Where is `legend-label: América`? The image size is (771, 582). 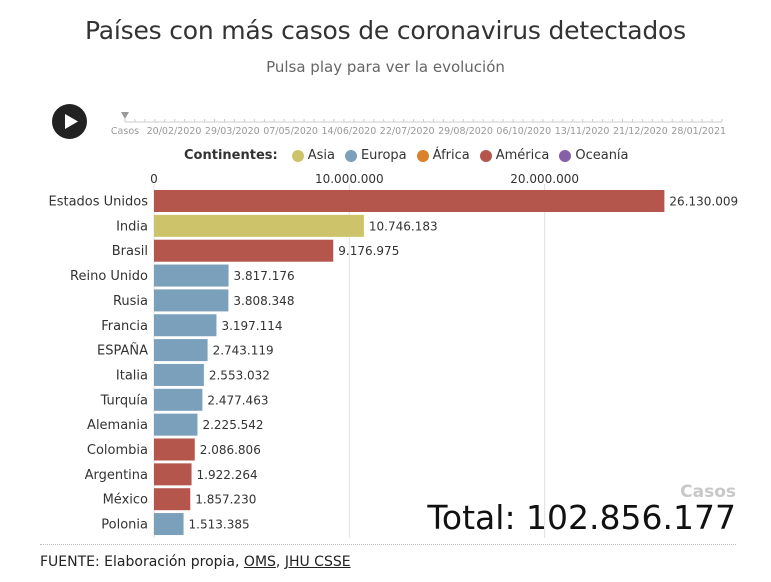
legend-label: América is located at coordinates (522, 155).